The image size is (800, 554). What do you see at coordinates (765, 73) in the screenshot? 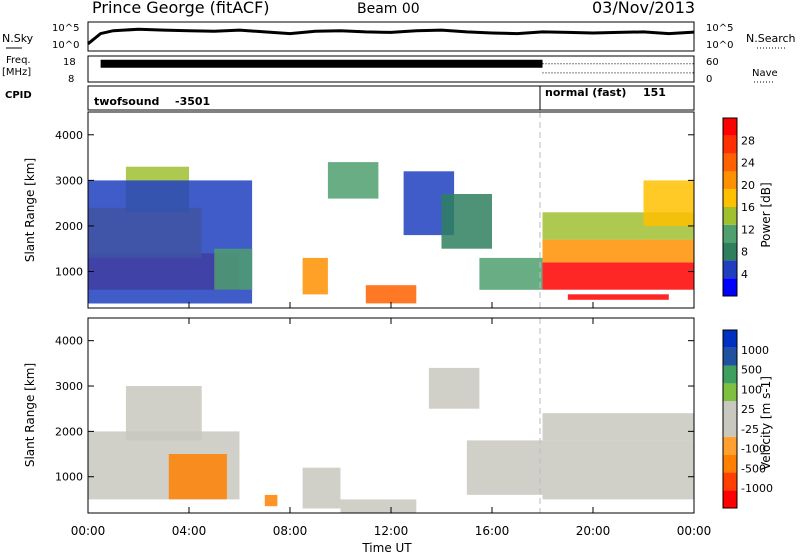
I see `nave-label: Nave` at bounding box center [765, 73].